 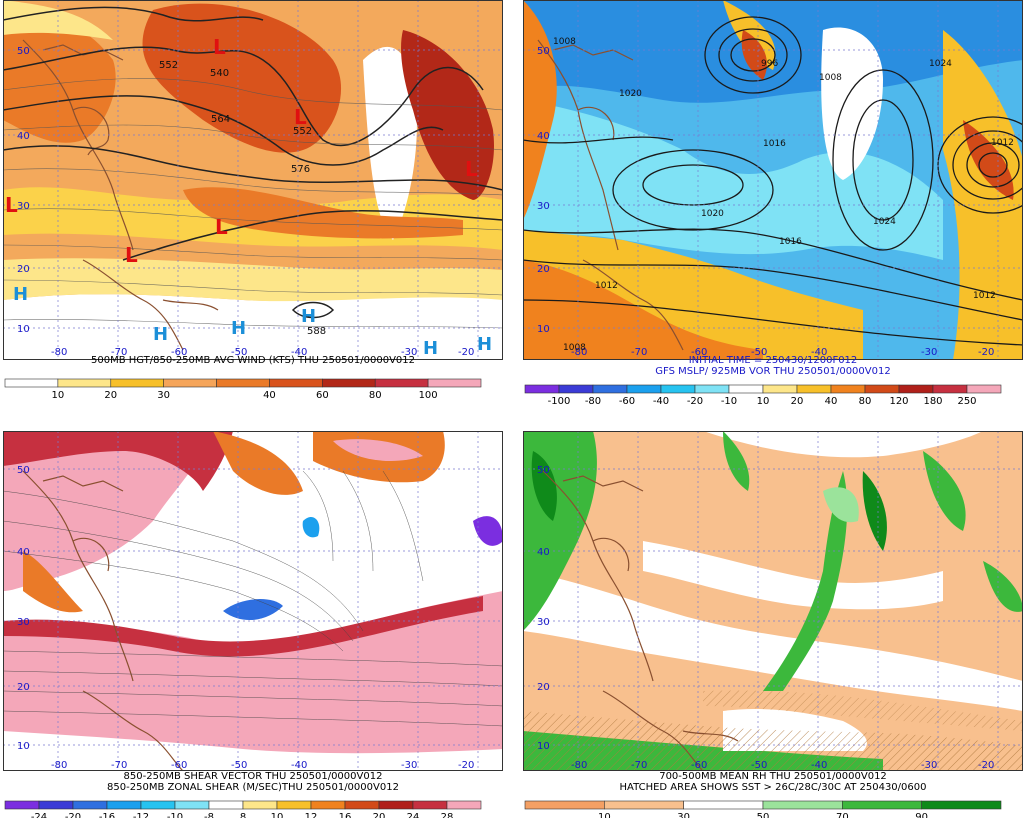 I want to click on height-contour-label: 564, so click(x=220, y=119).